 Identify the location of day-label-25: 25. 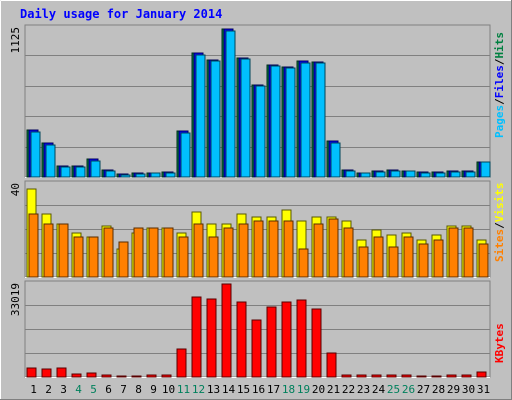
(393, 389).